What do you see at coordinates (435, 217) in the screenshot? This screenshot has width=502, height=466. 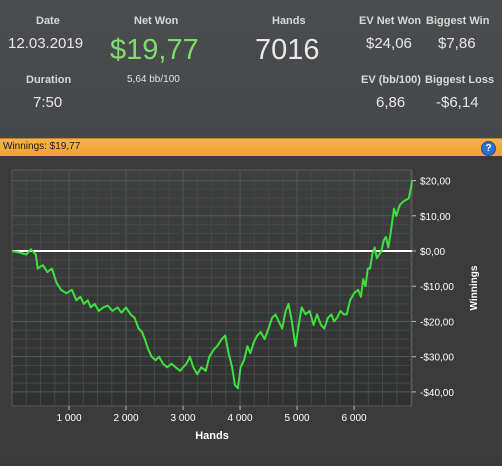 I see `y-tick-label: $10,00` at bounding box center [435, 217].